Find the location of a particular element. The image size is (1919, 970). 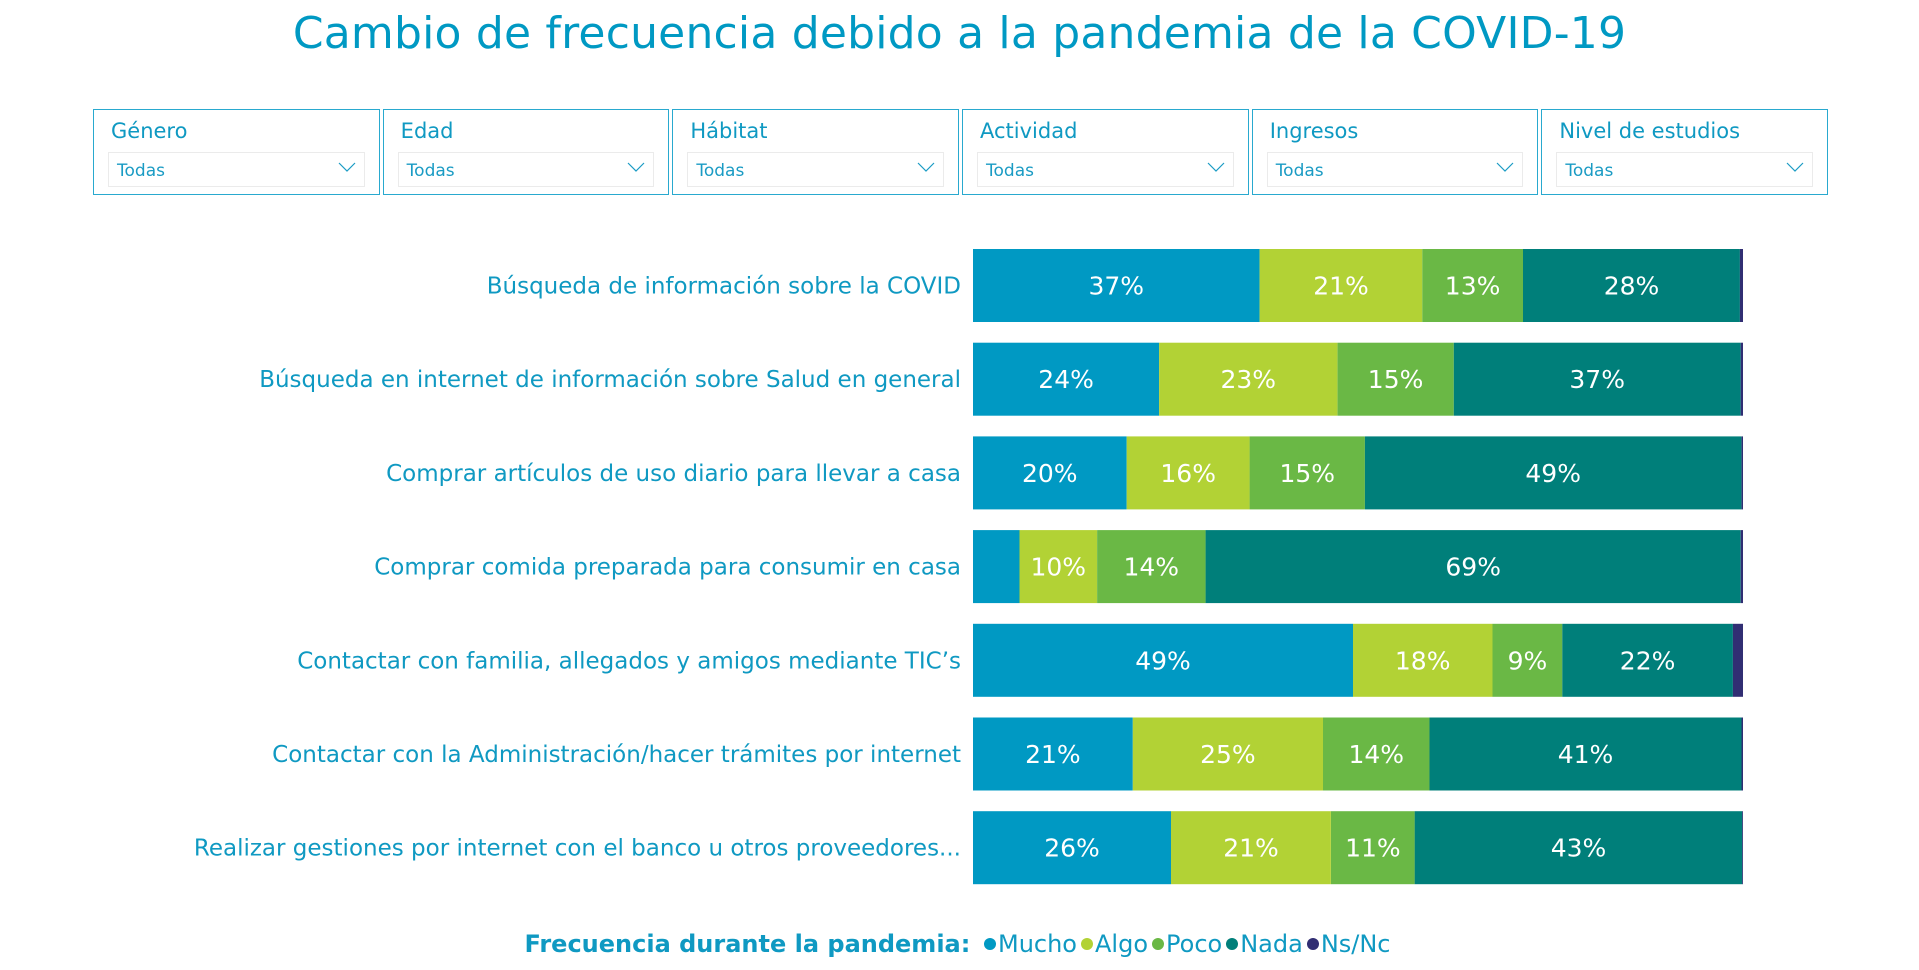

filter-label: Nivel de estudios is located at coordinates (1650, 131).